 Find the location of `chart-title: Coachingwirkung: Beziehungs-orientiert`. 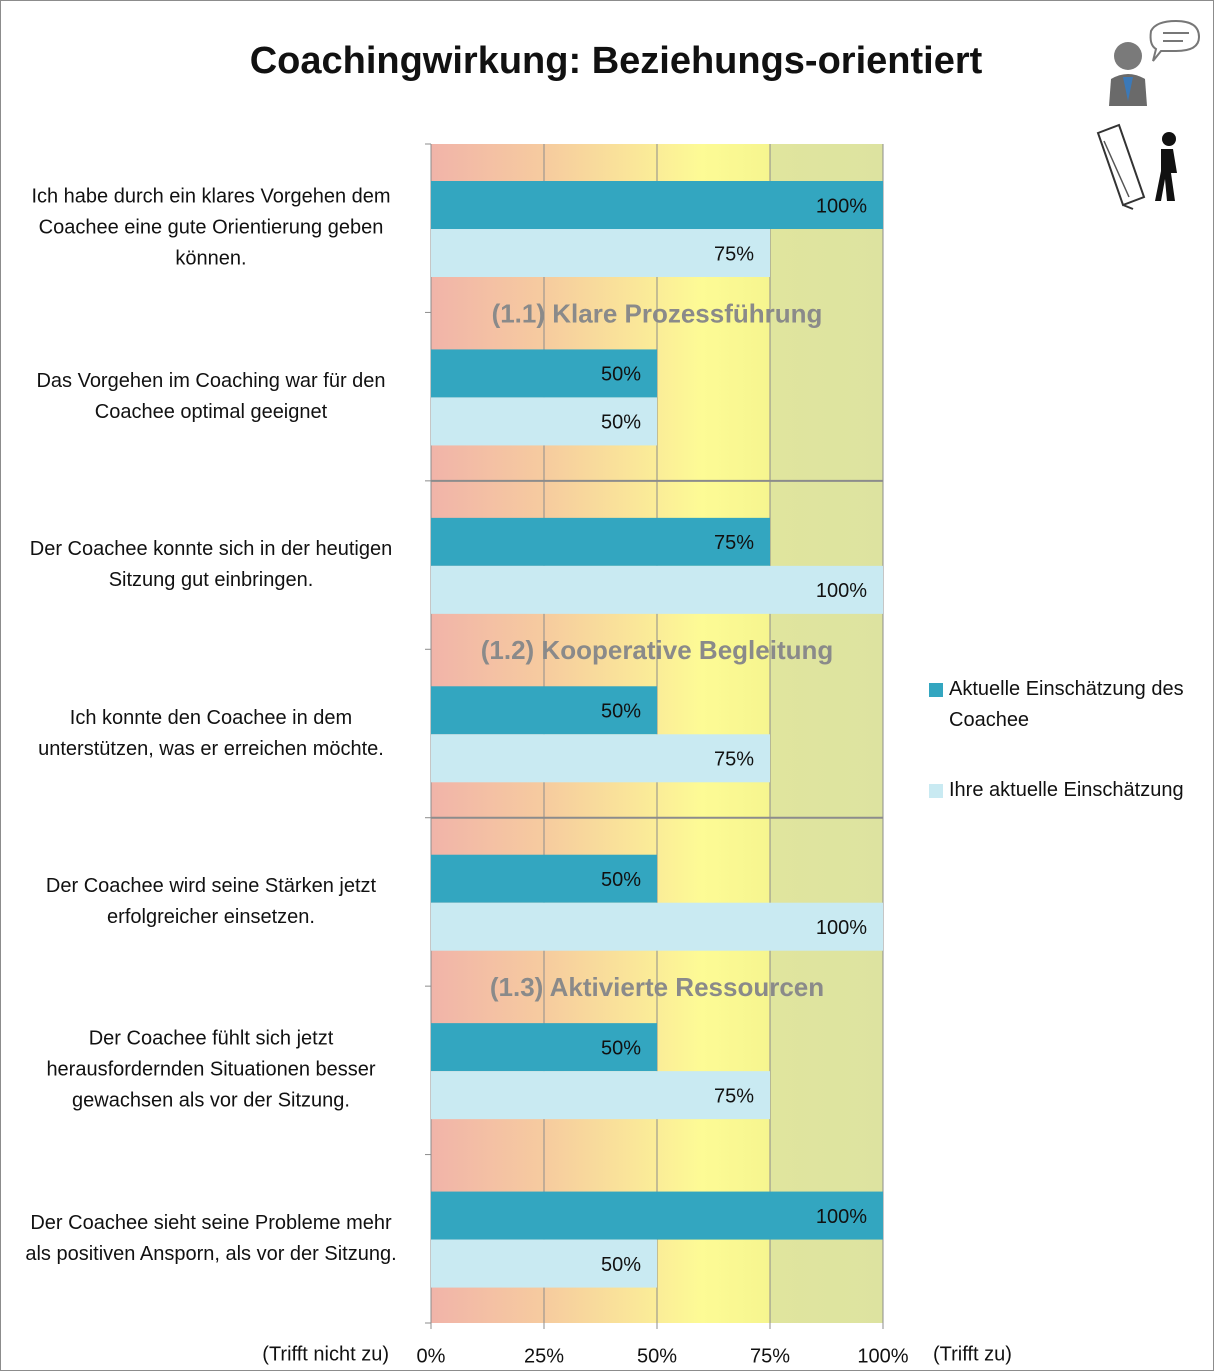

chart-title: Coachingwirkung: Beziehungs-orientiert is located at coordinates (616, 61).